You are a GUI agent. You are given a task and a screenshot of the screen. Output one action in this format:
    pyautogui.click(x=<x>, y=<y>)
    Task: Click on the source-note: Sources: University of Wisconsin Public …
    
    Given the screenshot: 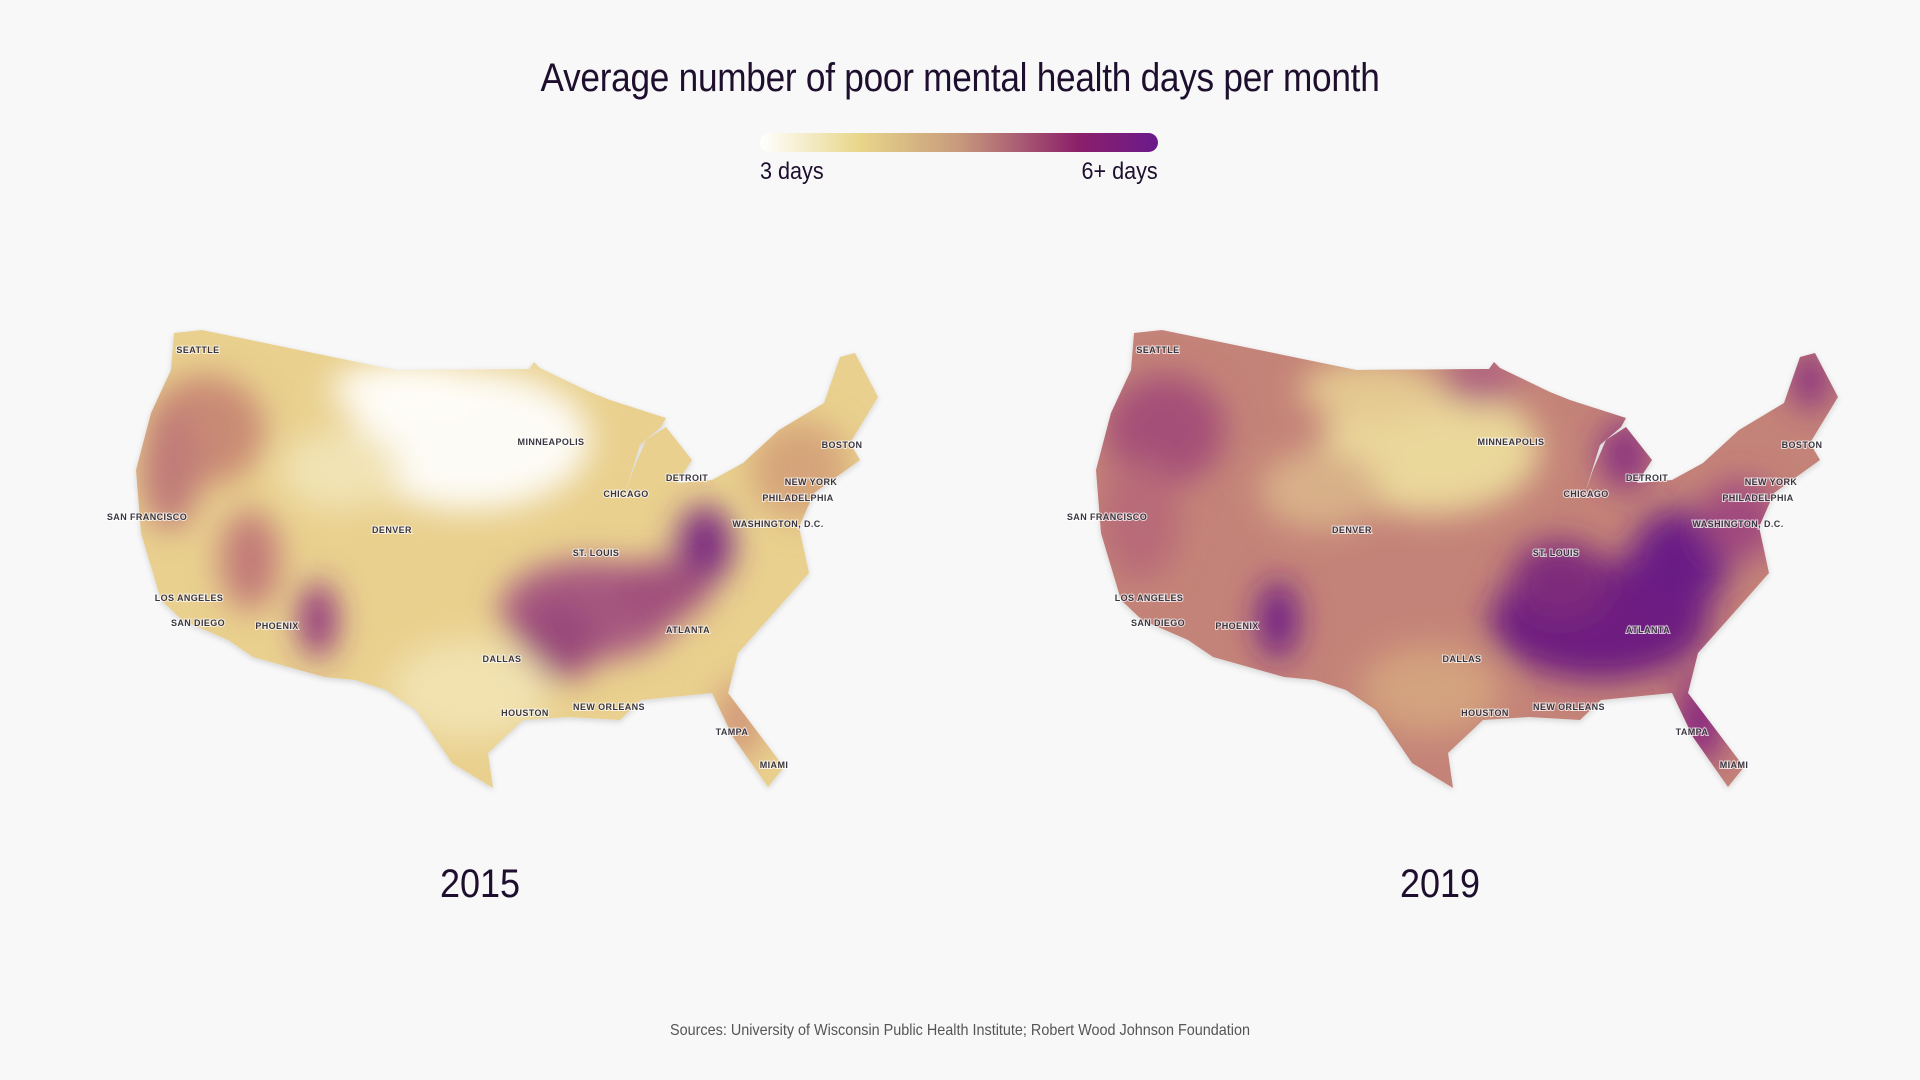 What is the action you would take?
    pyautogui.click(x=960, y=1030)
    